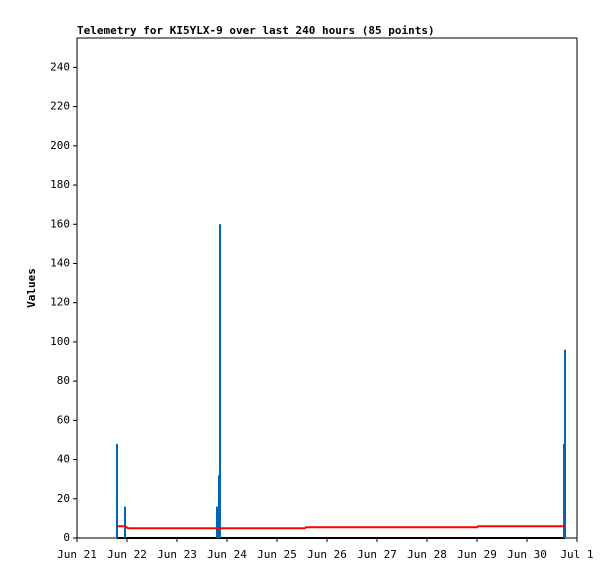 This screenshot has width=615, height=583. Describe the element at coordinates (60, 223) in the screenshot. I see `y-tick-label: 160` at that location.